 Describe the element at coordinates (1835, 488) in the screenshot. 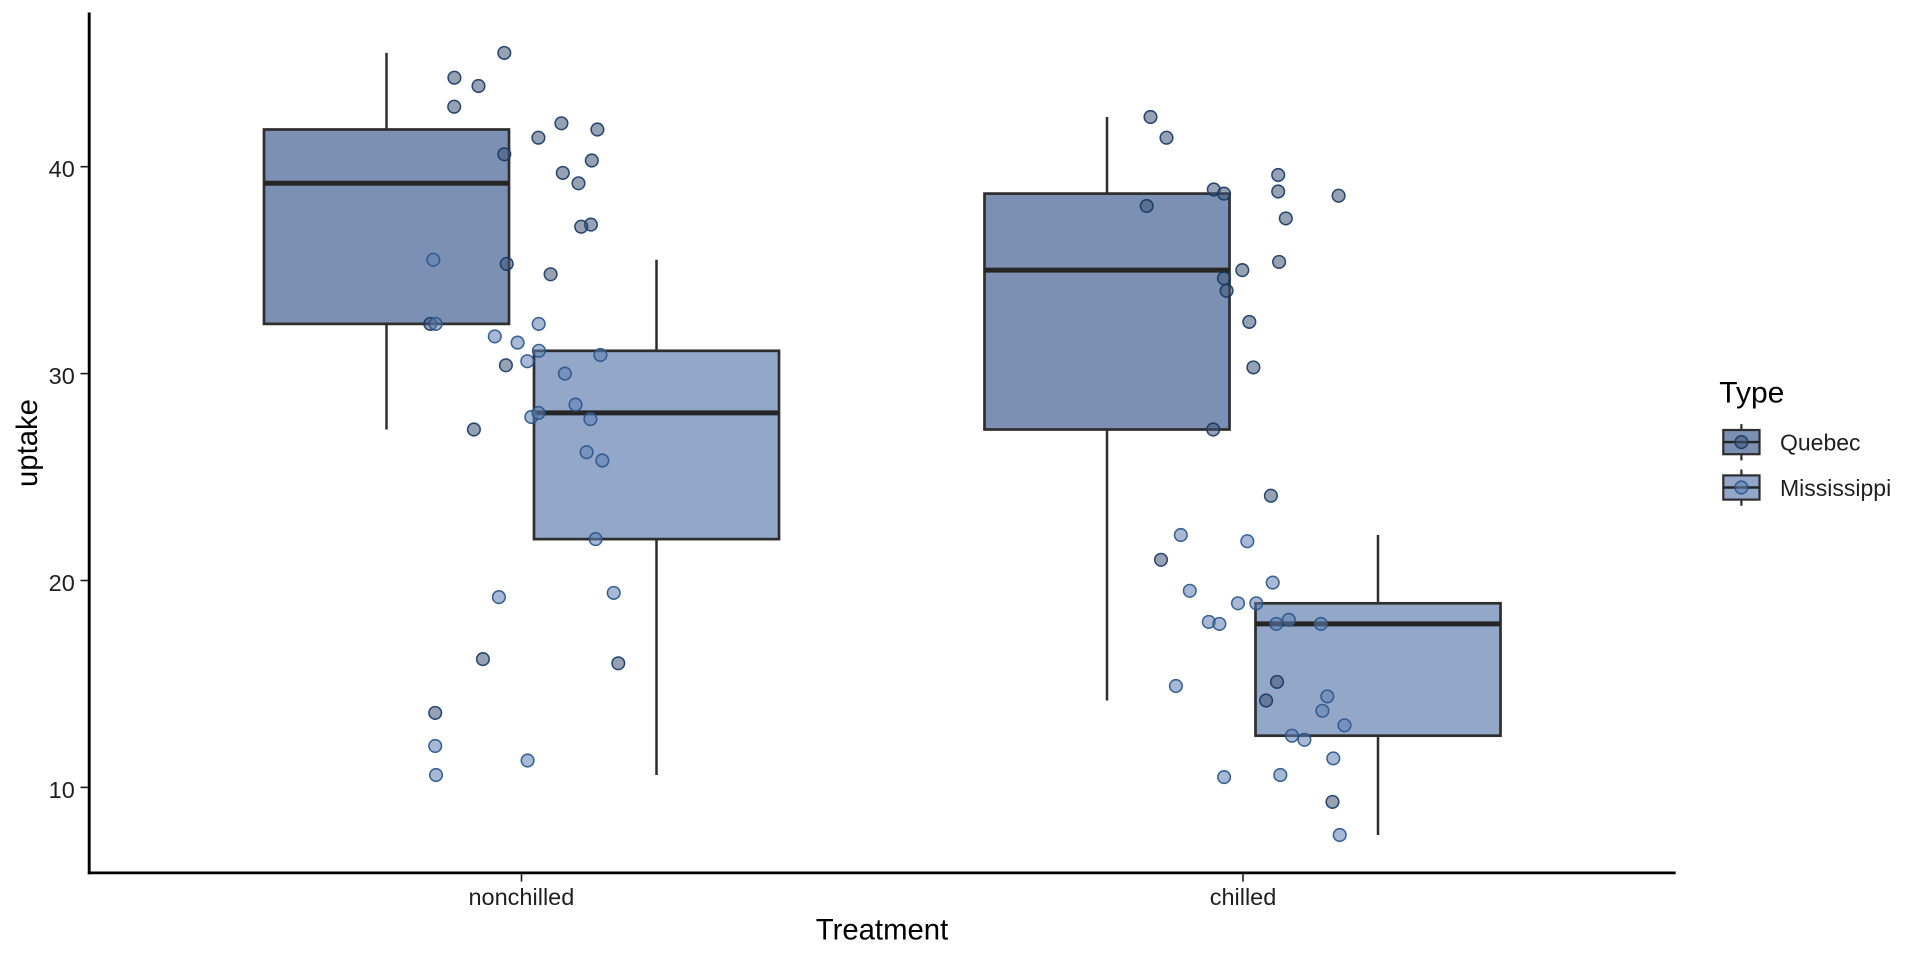

I see `svg-text: Mississippi` at that location.